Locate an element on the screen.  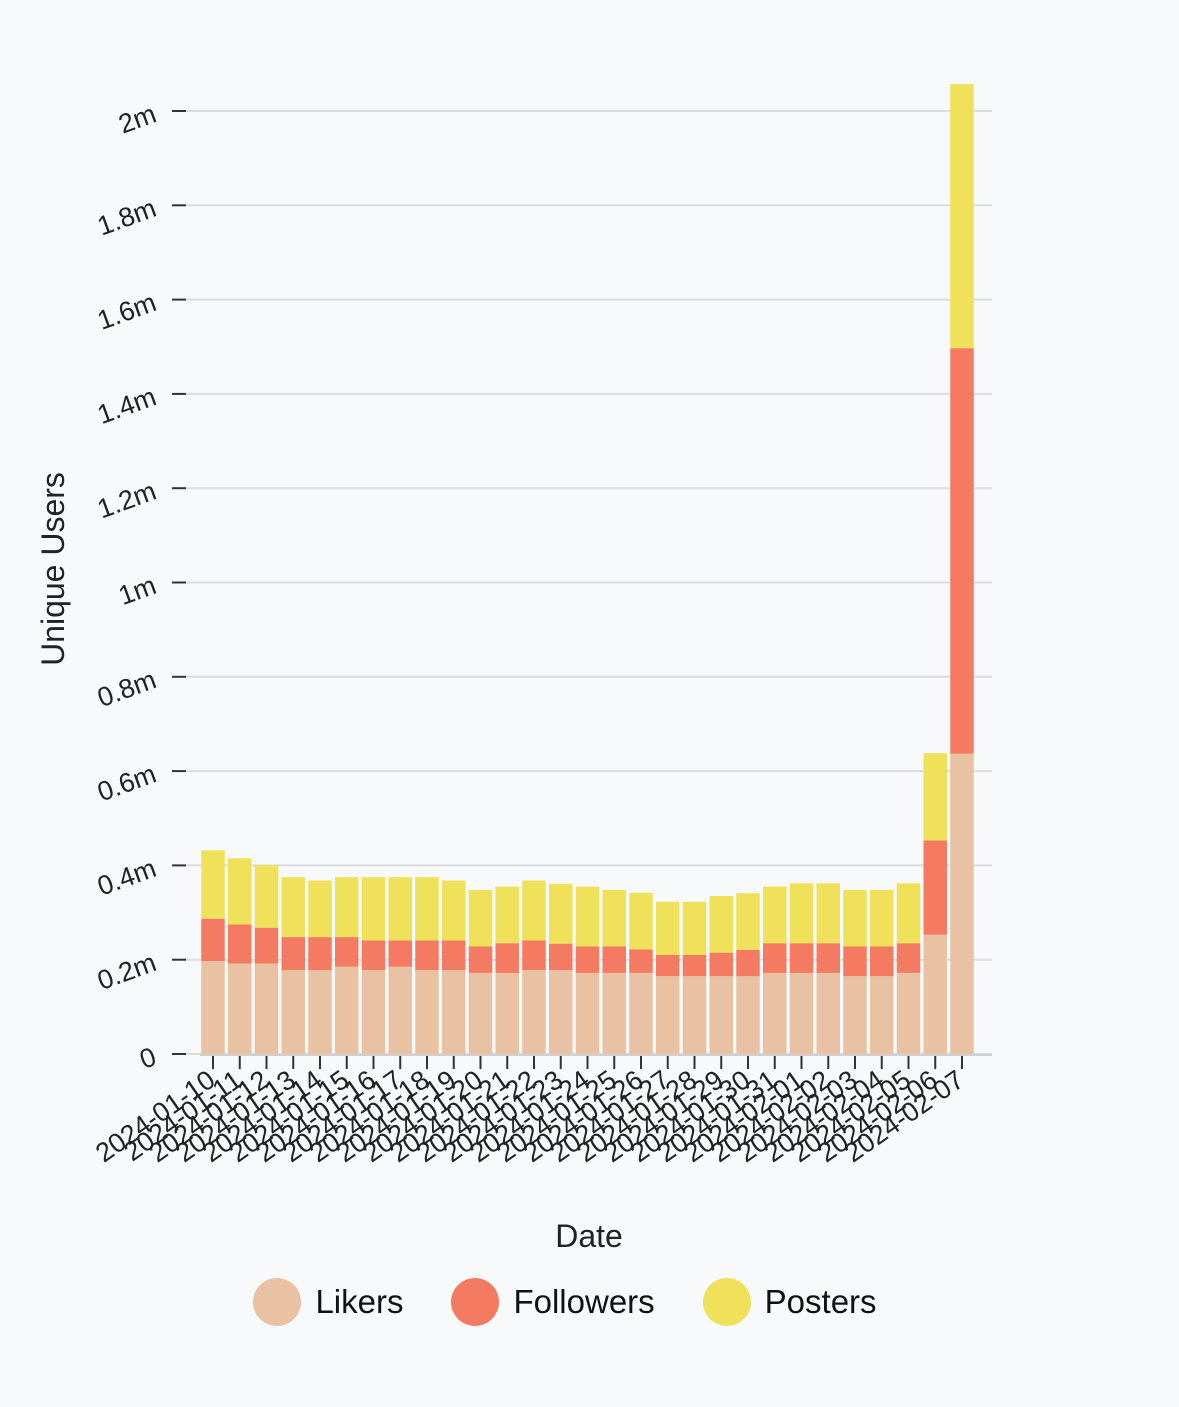
legend-item-likers: Likers is located at coordinates (328, 1302).